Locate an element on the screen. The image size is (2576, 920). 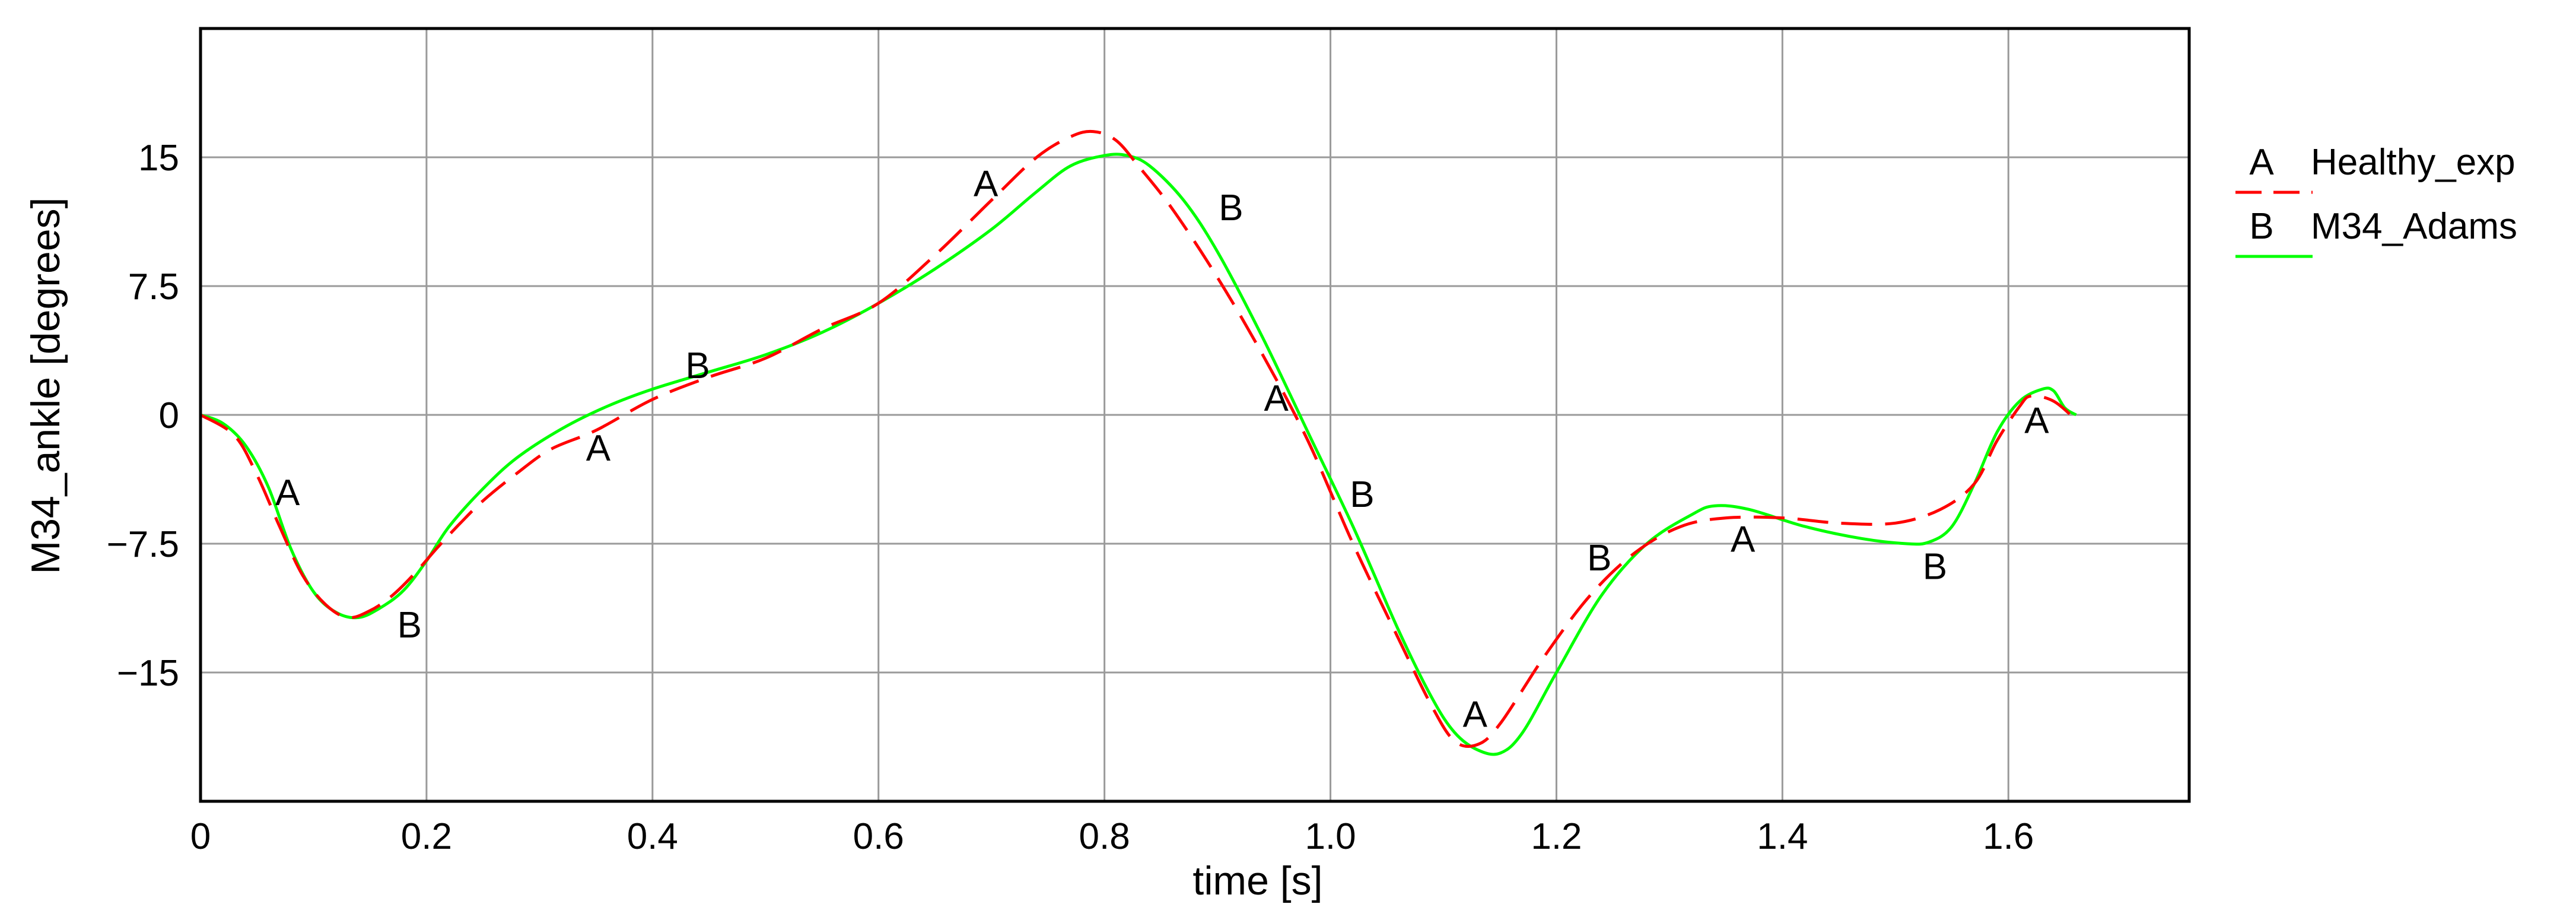
legend-marker-label: B is located at coordinates (2261, 226).